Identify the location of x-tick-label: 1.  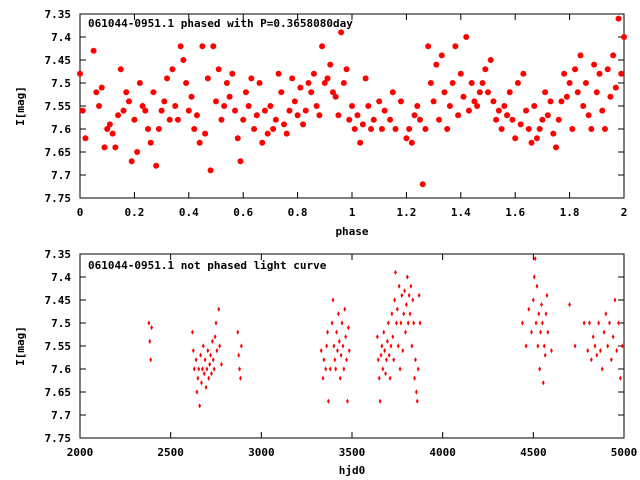
(352, 212).